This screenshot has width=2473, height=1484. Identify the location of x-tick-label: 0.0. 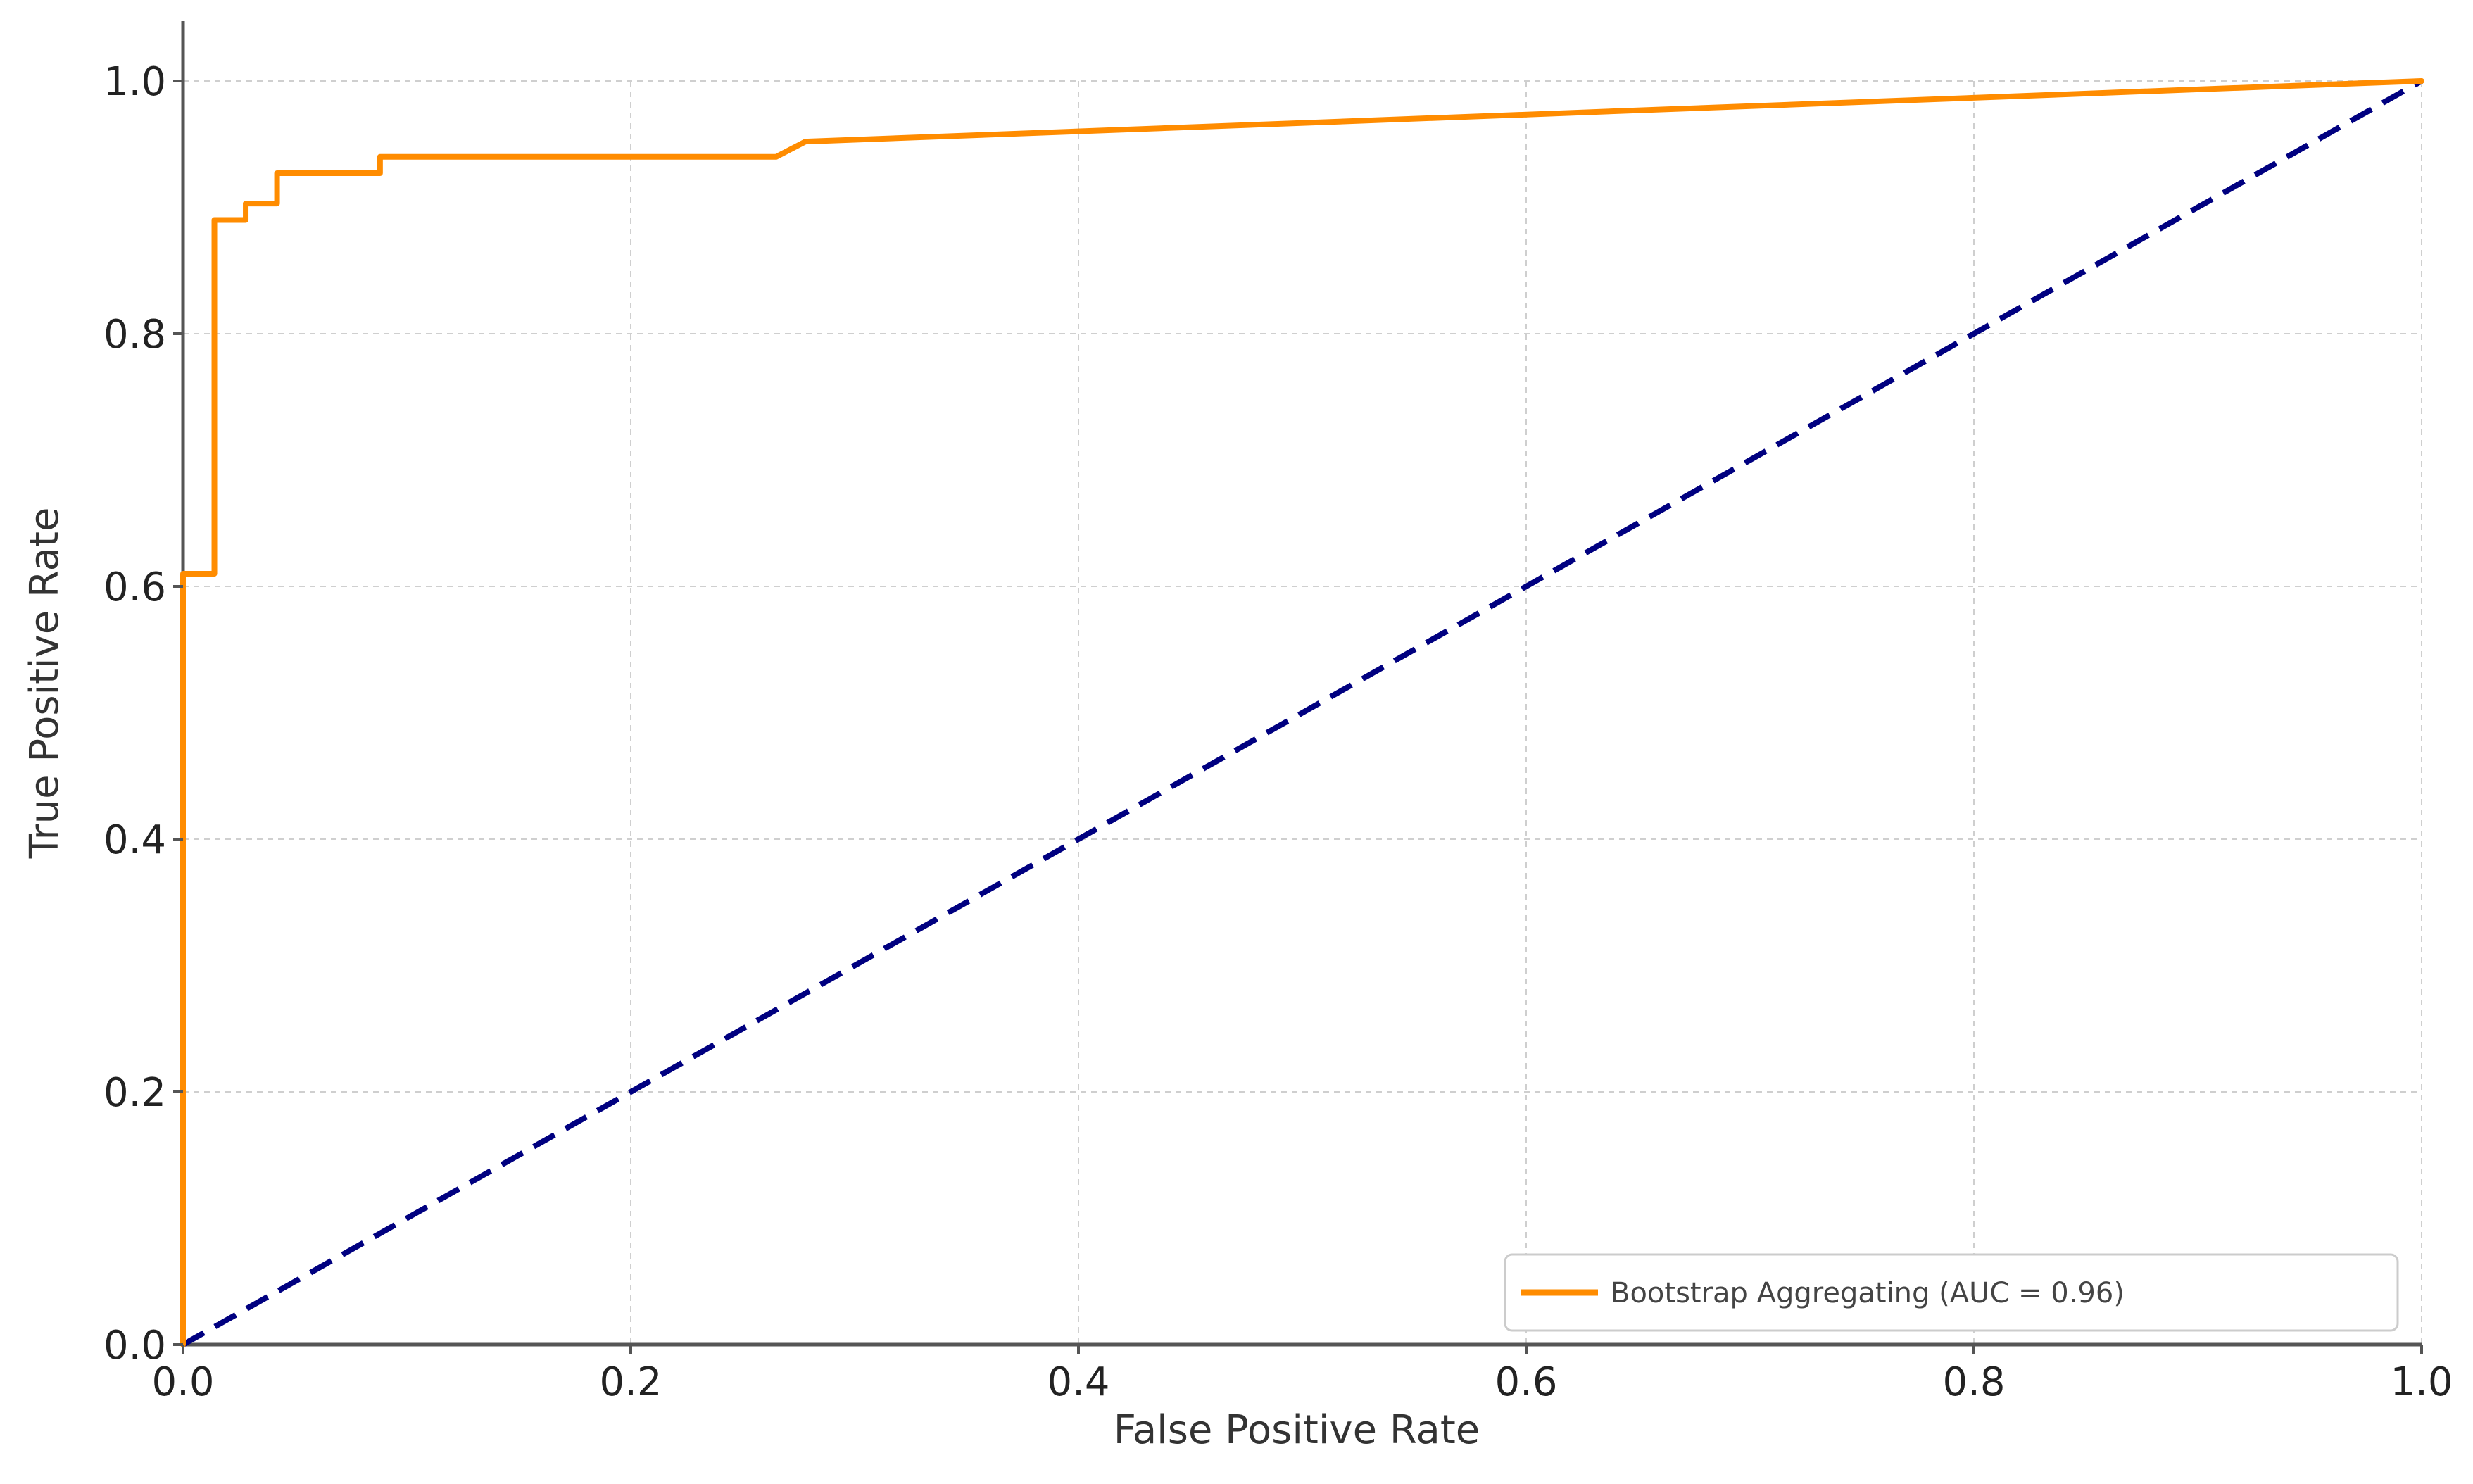
(182, 1382).